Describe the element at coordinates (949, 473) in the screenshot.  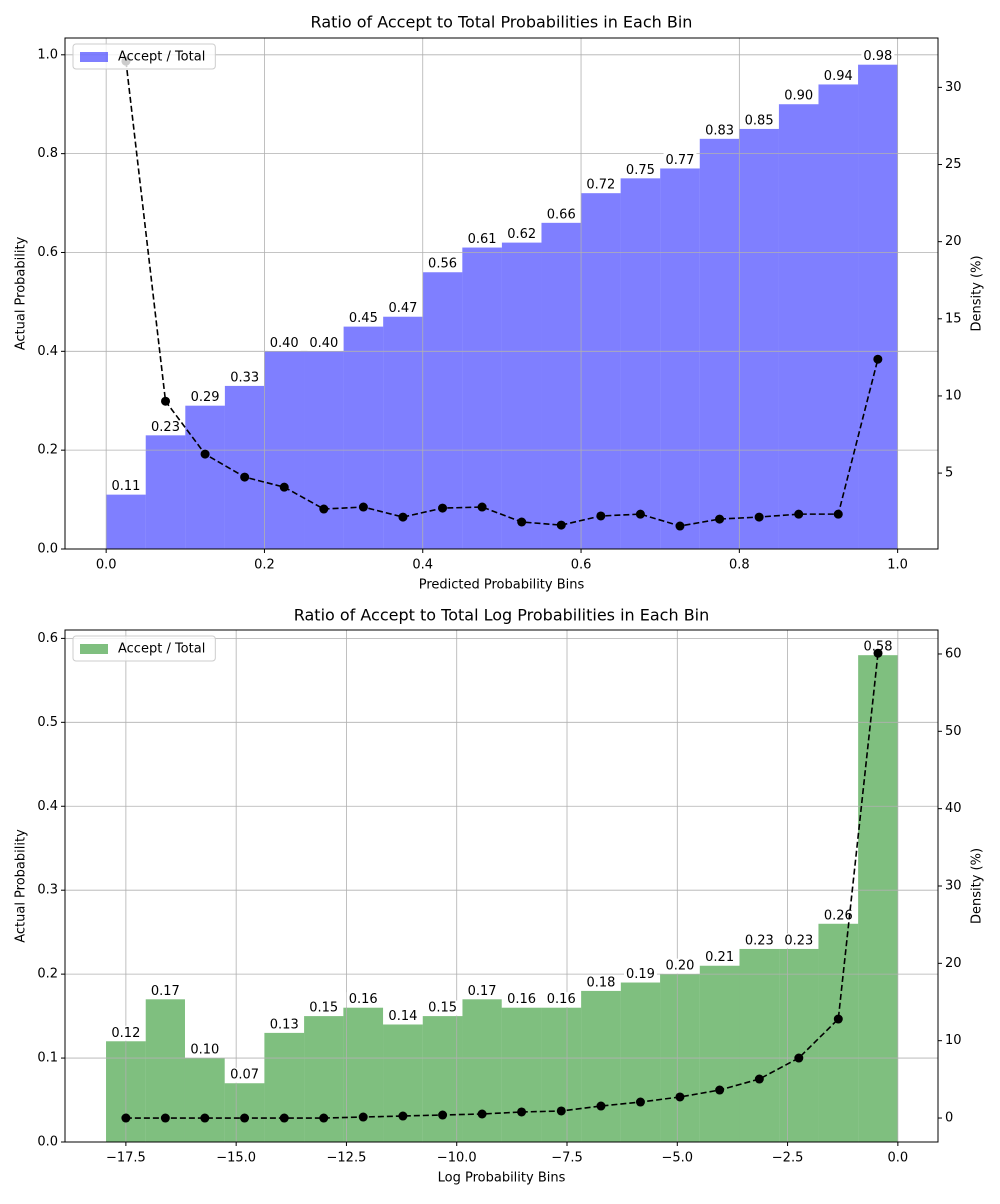
I see `y2-tick-label: 5` at that location.